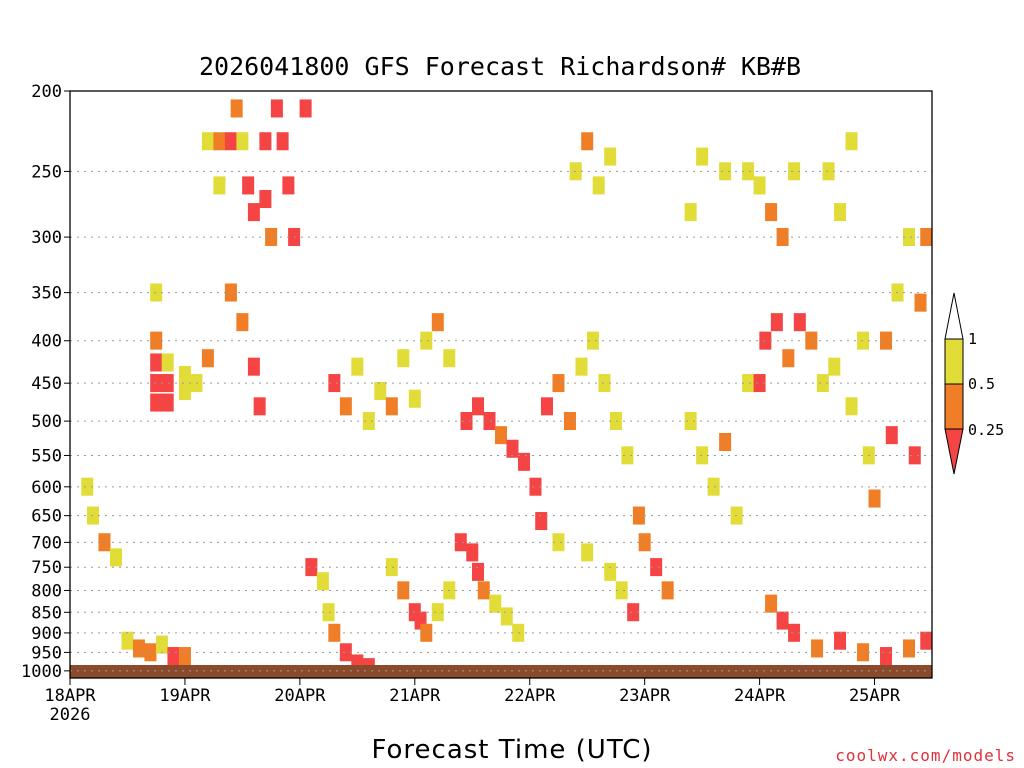  I want to click on y-tick-label: 550, so click(46, 456).